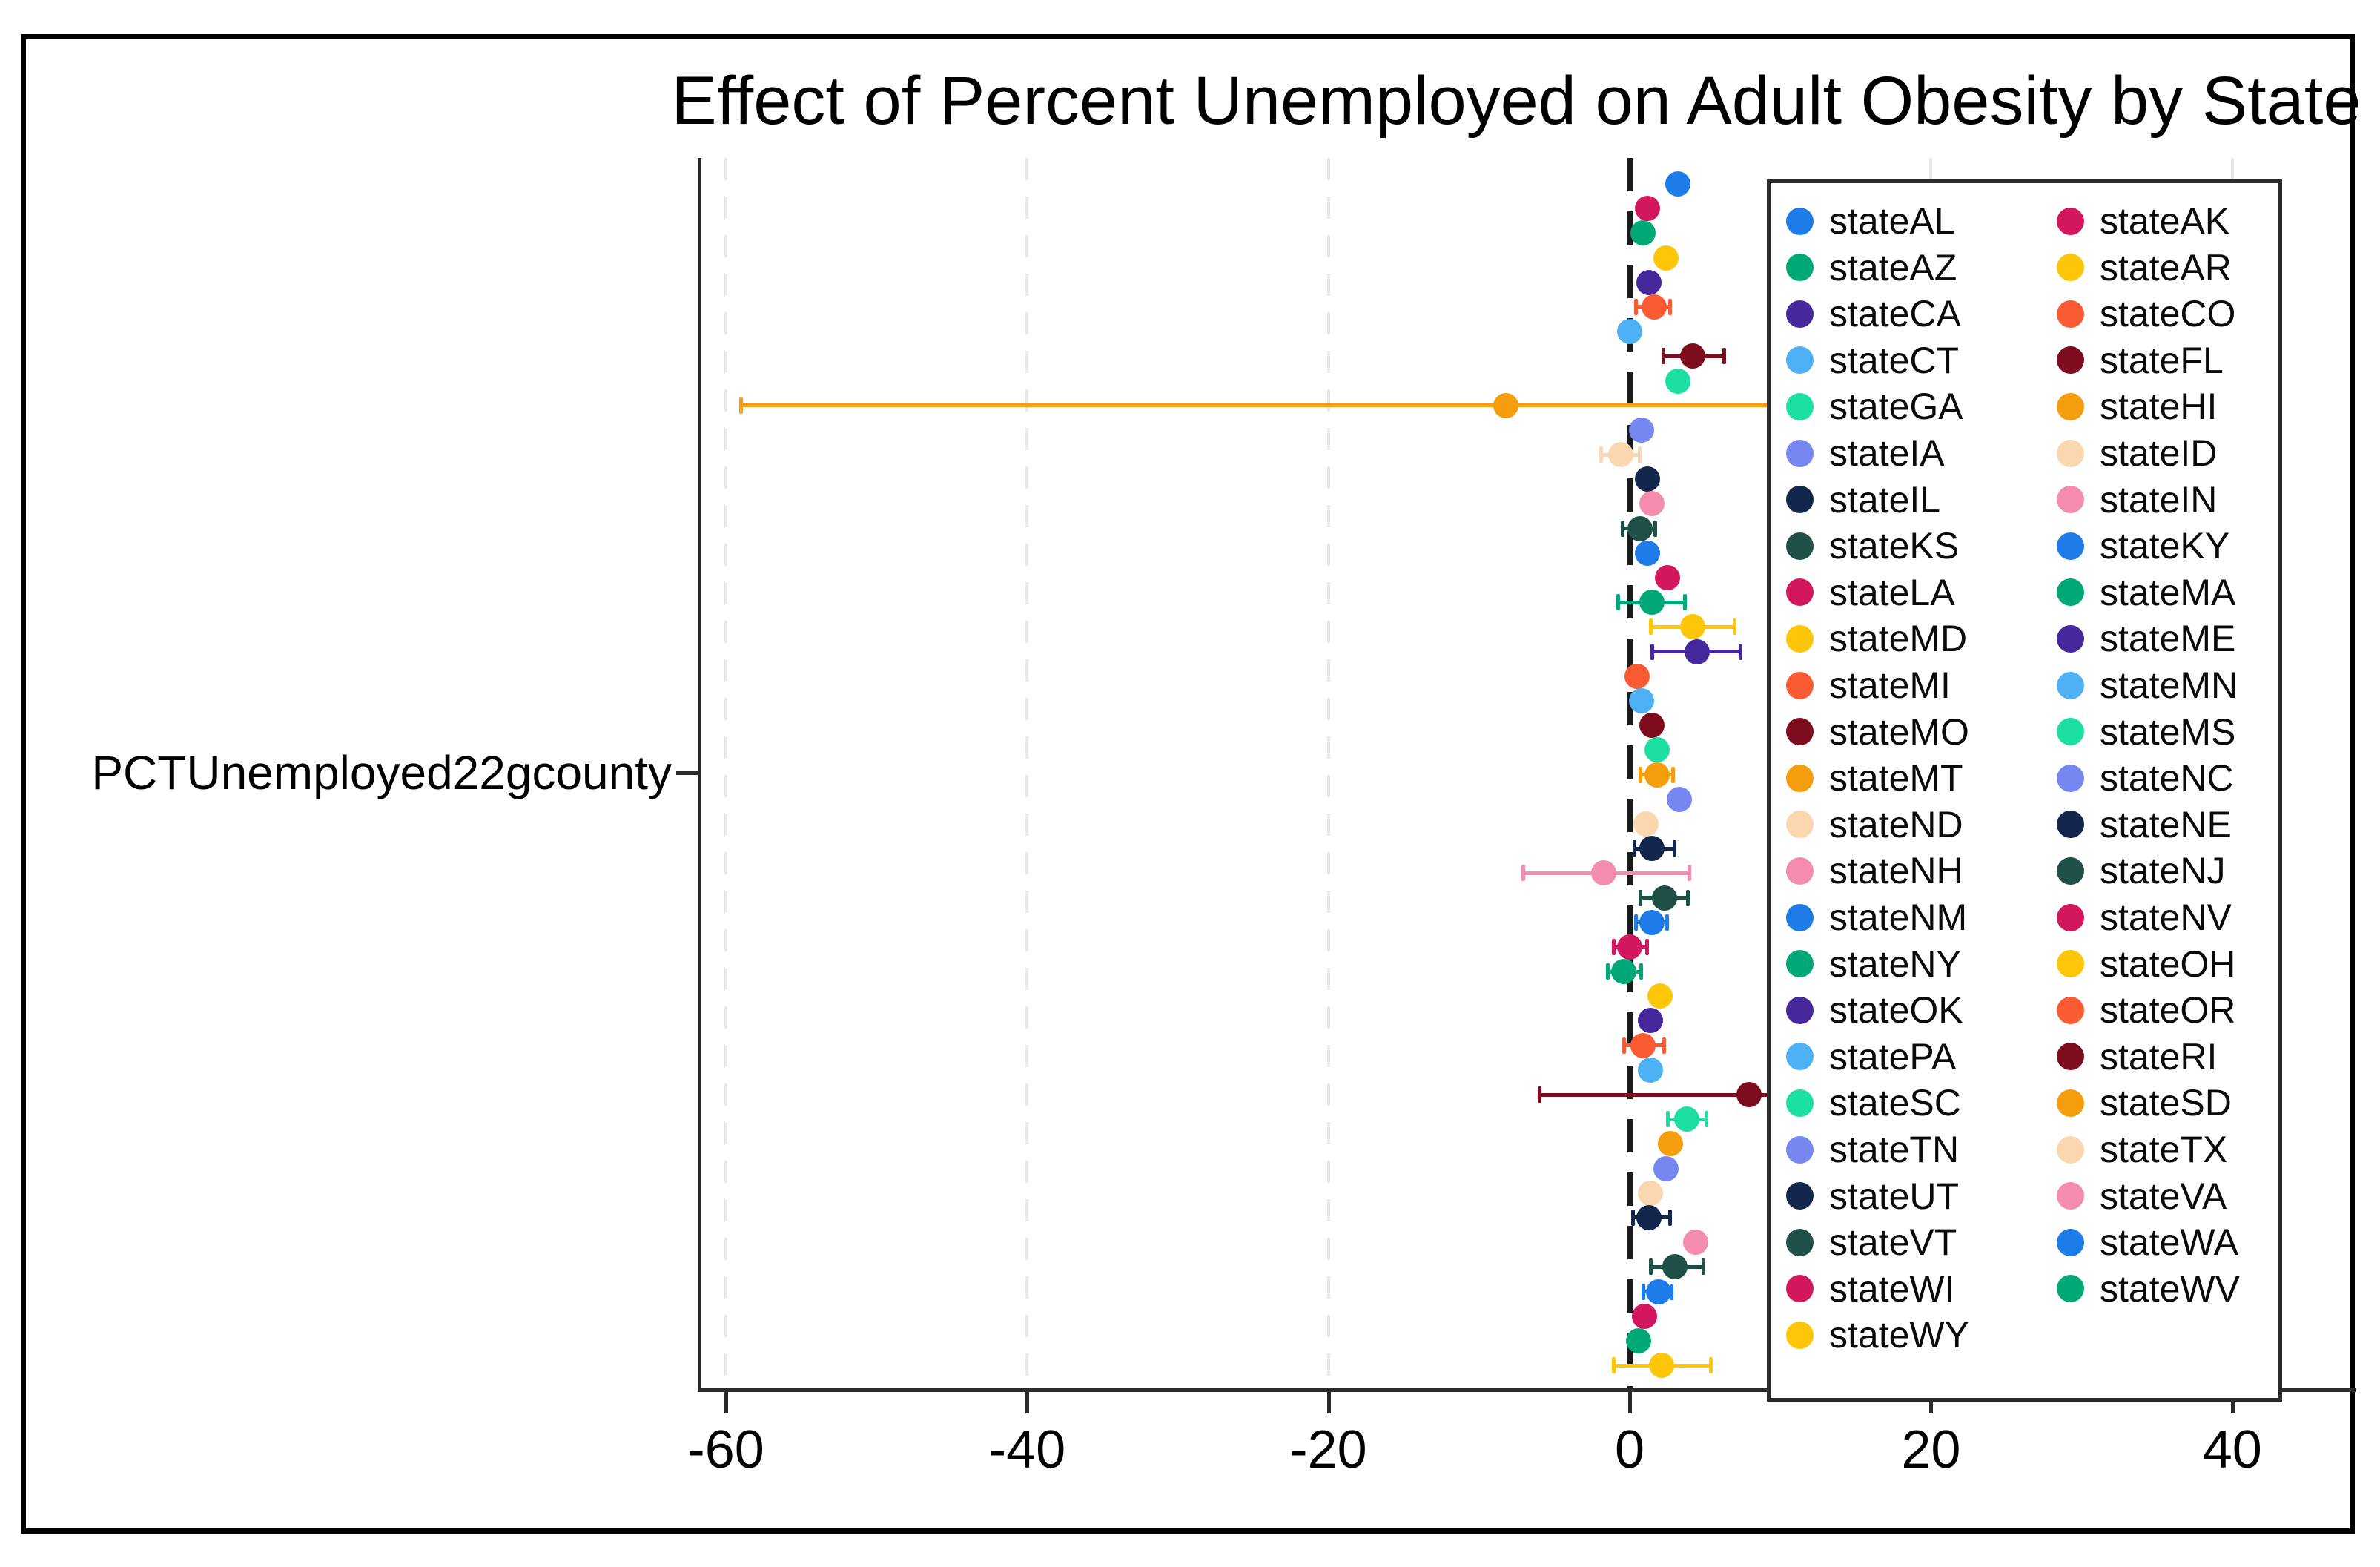 The width and height of the screenshot is (2380, 1567). I want to click on legend-label-MT: stateMT, so click(1896, 778).